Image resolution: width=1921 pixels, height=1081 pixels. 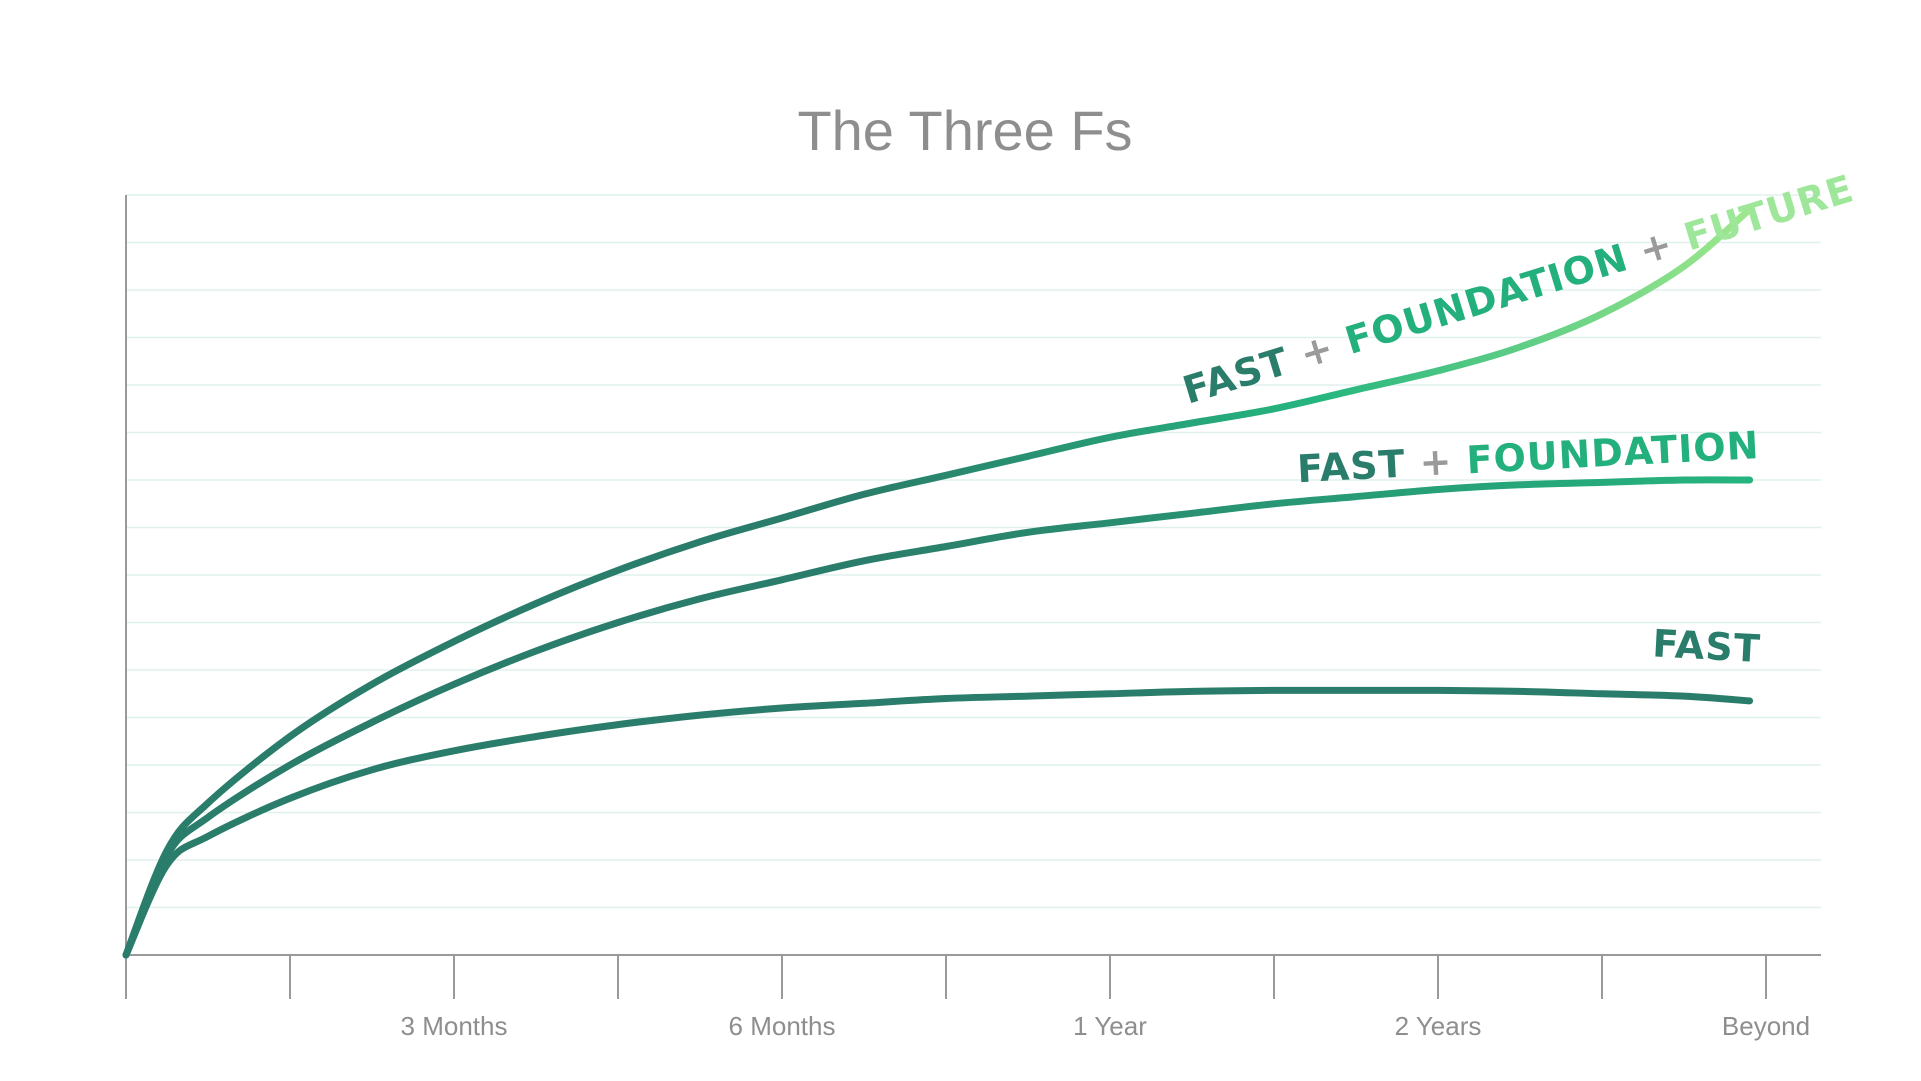 I want to click on x-tick-label: 2 Years, so click(x=1438, y=1026).